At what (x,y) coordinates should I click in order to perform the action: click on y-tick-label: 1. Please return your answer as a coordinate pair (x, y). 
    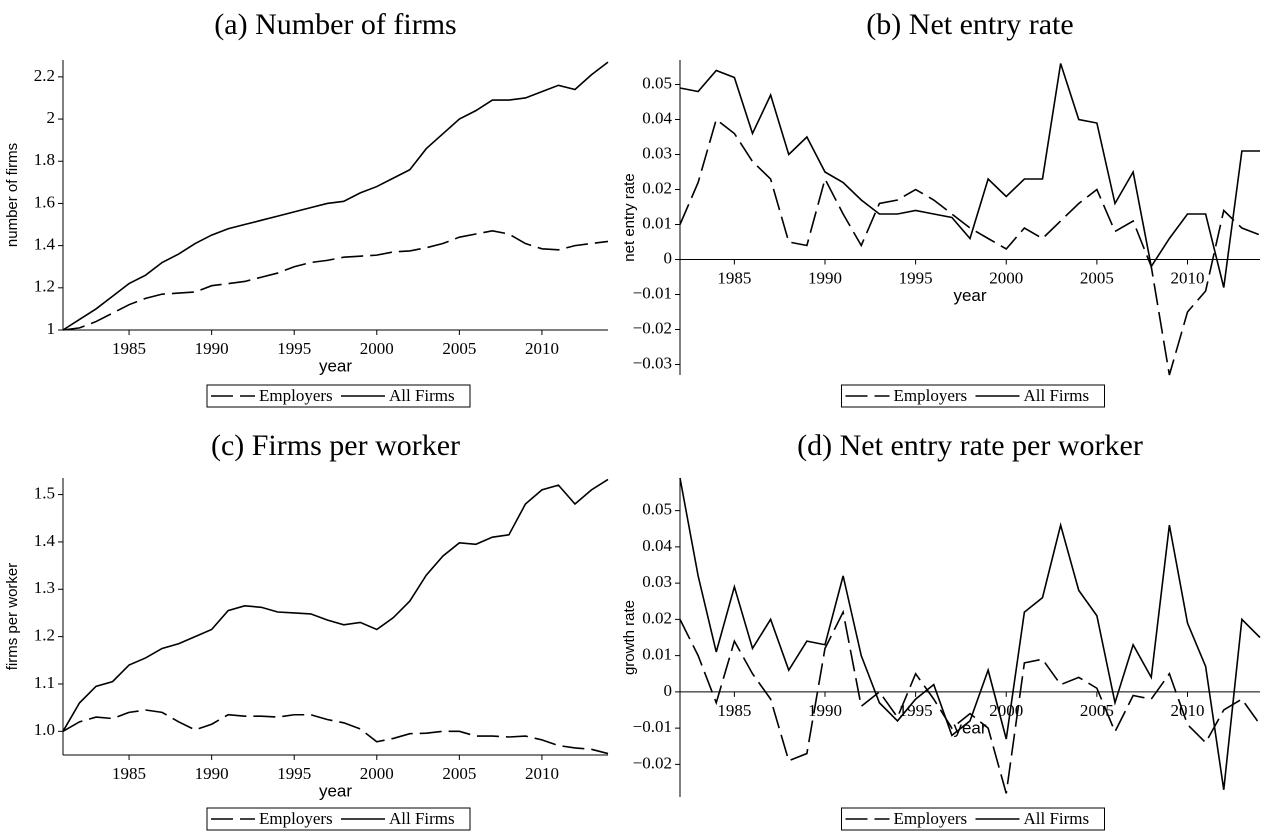
    Looking at the image, I should click on (51, 328).